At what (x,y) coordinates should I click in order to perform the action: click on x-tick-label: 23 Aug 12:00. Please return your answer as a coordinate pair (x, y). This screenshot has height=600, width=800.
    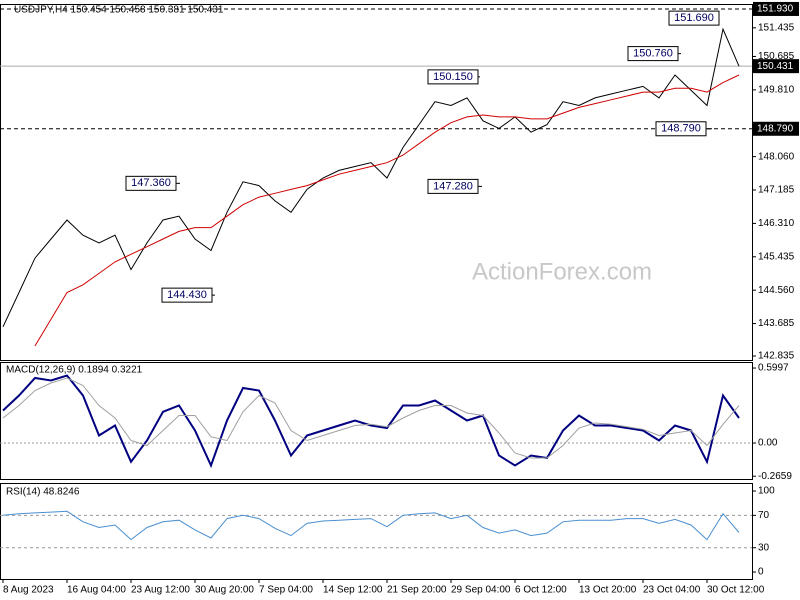
    Looking at the image, I should click on (160, 590).